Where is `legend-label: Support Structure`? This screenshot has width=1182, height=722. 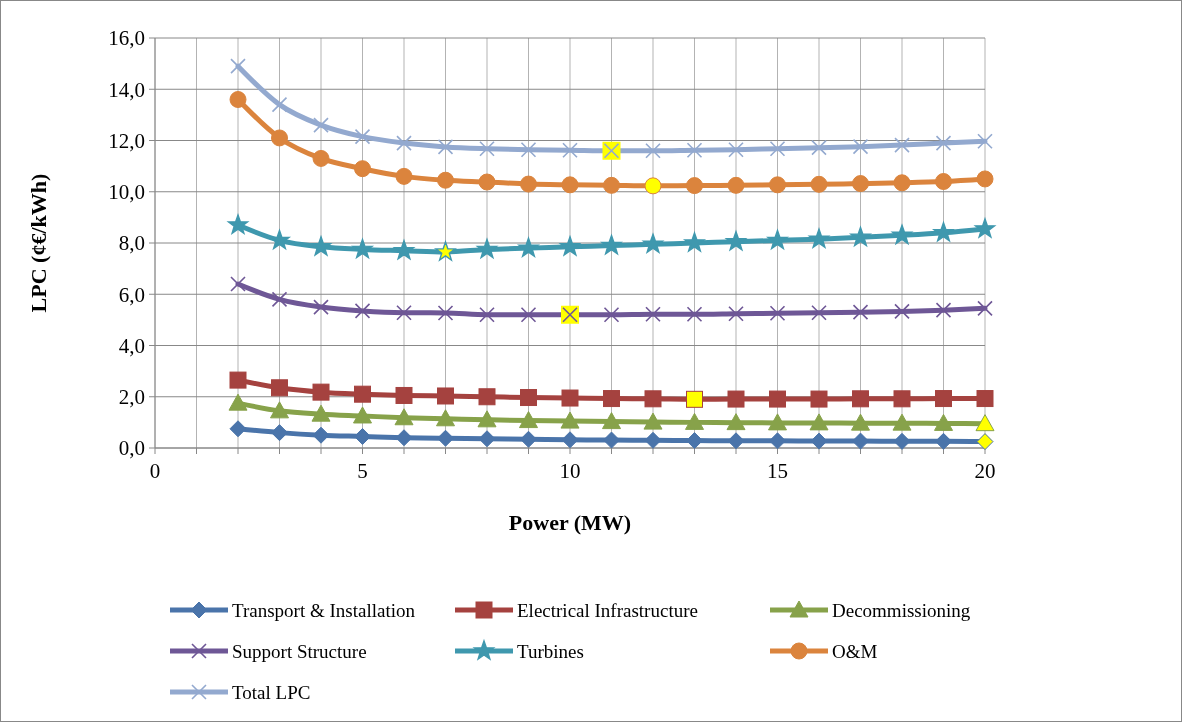
legend-label: Support Structure is located at coordinates (299, 651).